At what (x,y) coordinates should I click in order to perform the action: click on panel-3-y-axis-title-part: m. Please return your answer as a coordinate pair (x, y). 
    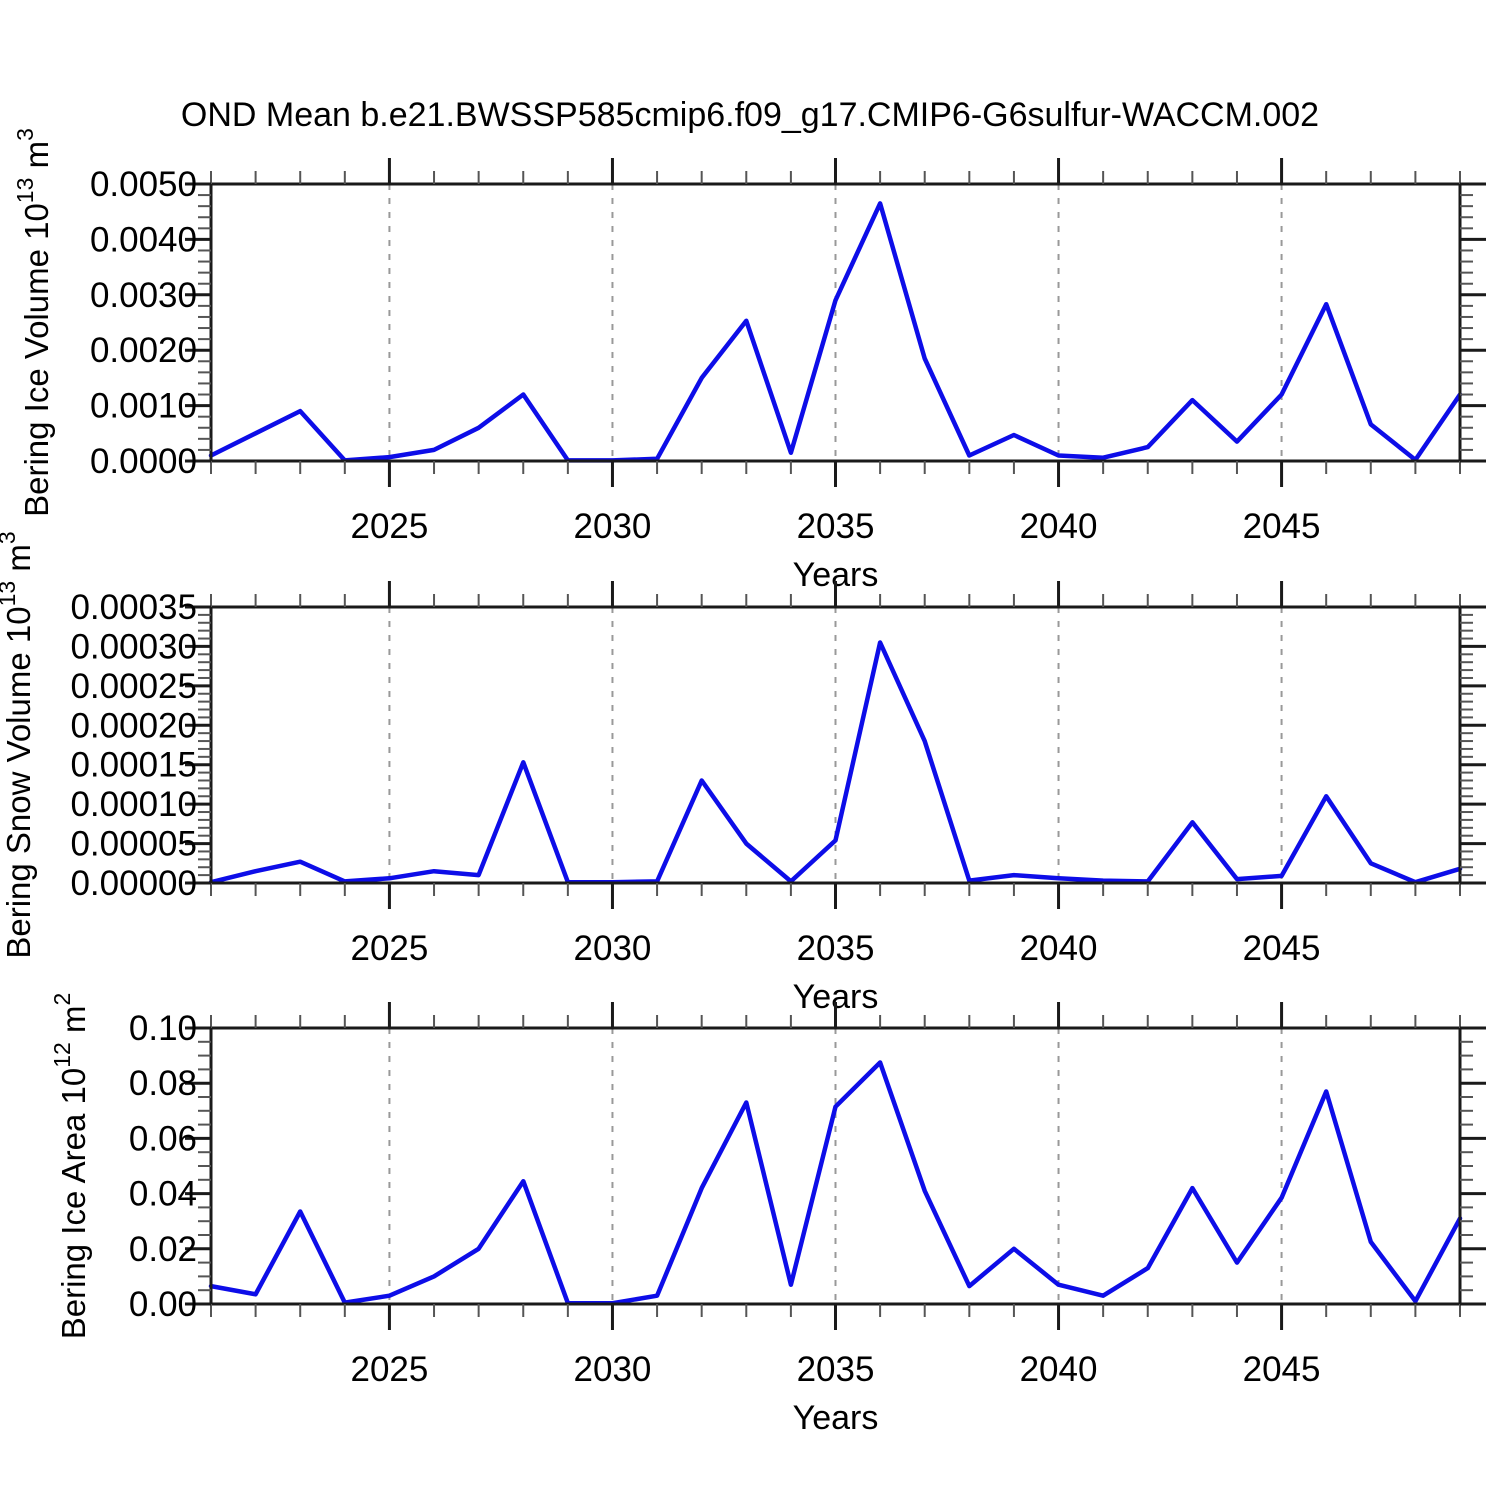
    Looking at the image, I should click on (73, 1024).